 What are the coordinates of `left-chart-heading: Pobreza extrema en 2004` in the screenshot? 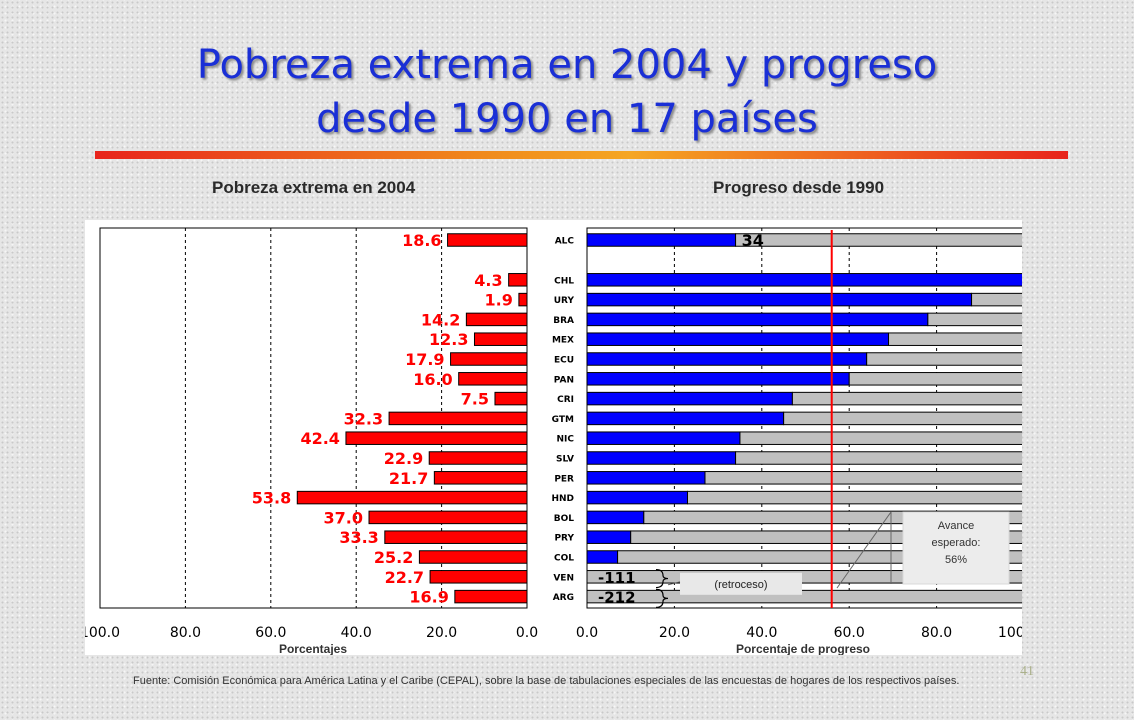 It's located at (314, 187).